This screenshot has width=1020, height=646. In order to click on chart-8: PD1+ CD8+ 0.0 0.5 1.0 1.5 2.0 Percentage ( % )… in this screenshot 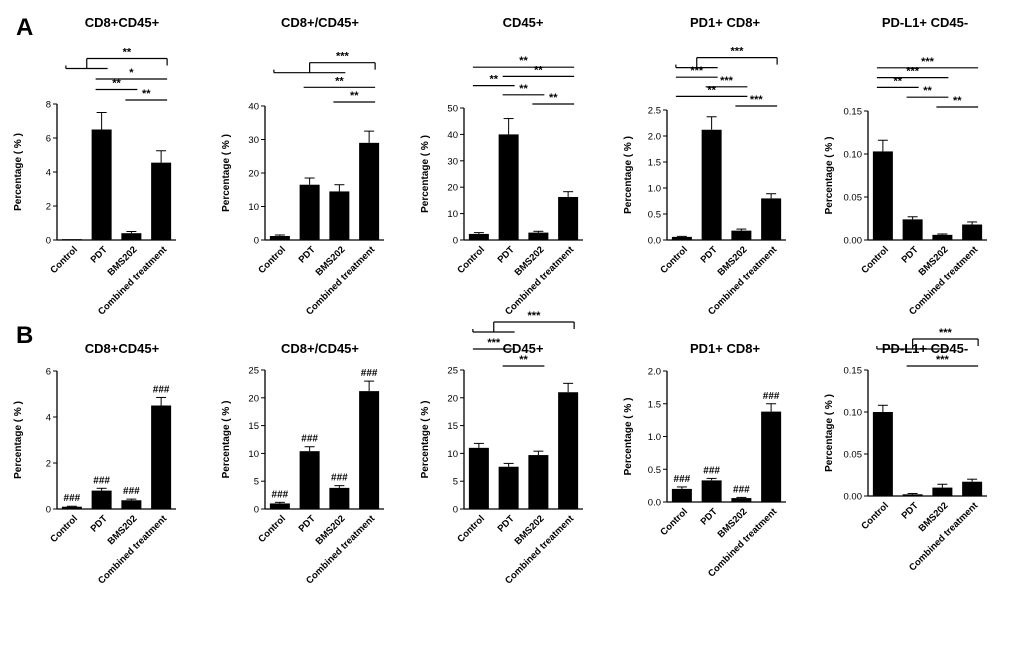, I will do `click(704, 460)`.